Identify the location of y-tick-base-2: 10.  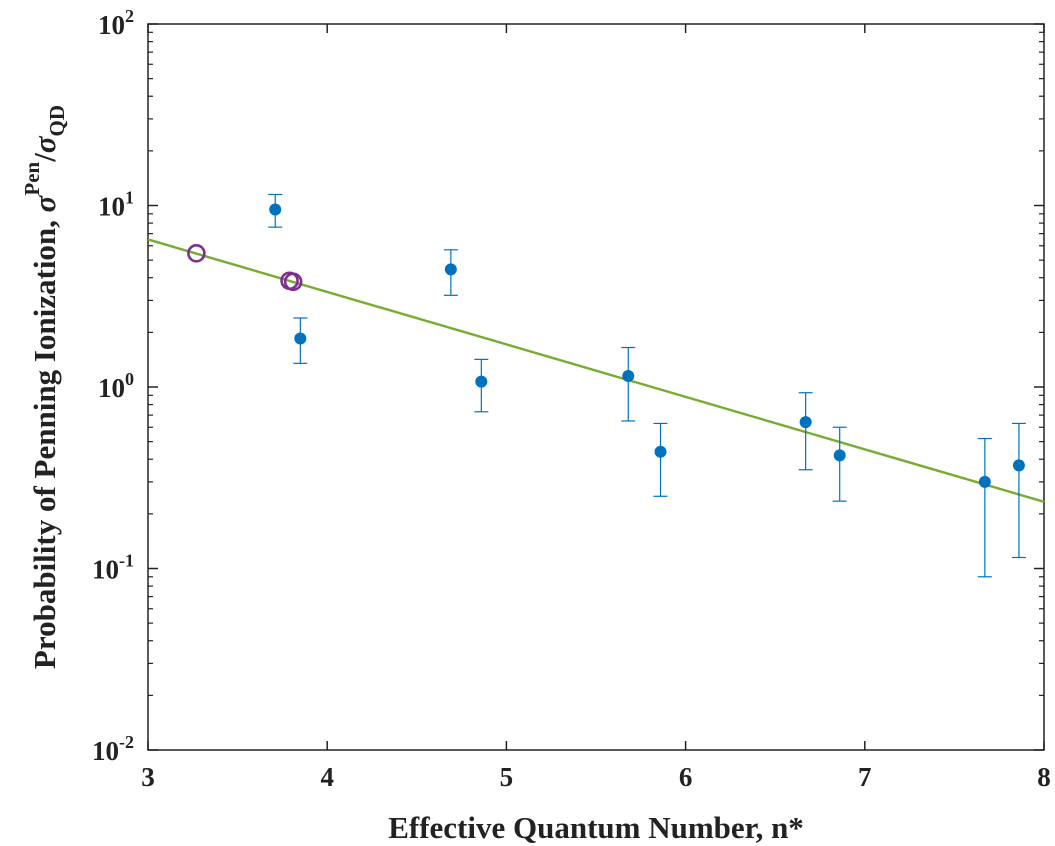
(111, 388).